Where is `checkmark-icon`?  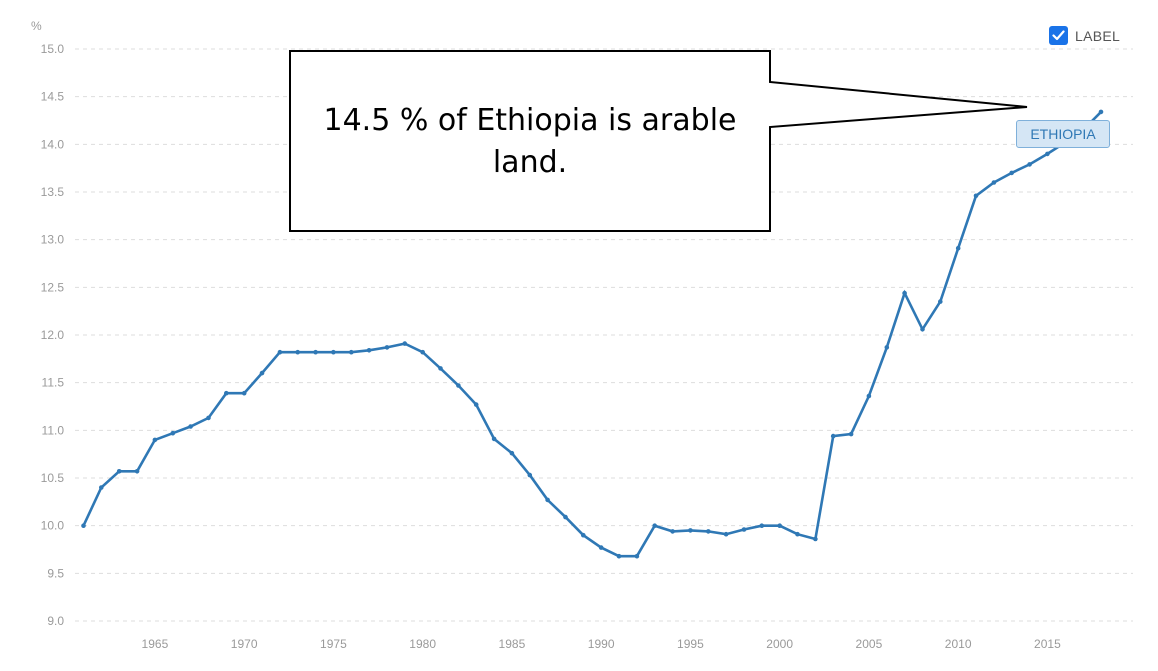
checkmark-icon is located at coordinates (1058, 35).